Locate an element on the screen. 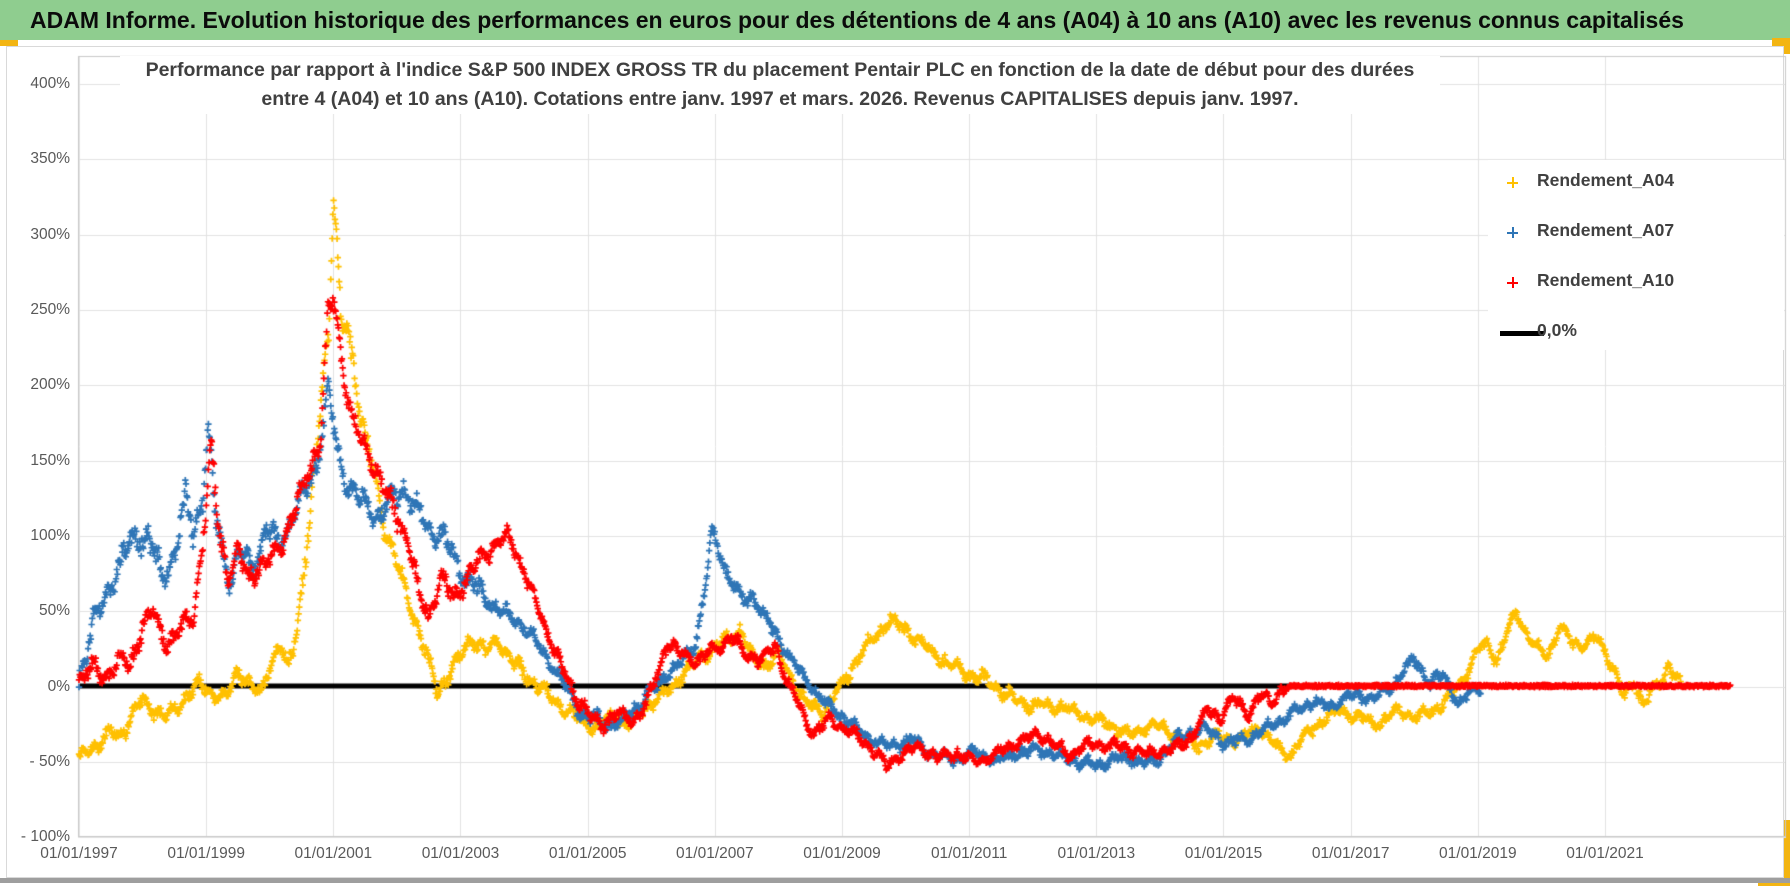 This screenshot has height=886, width=1790. y-axis-tick: 250% is located at coordinates (50, 309).